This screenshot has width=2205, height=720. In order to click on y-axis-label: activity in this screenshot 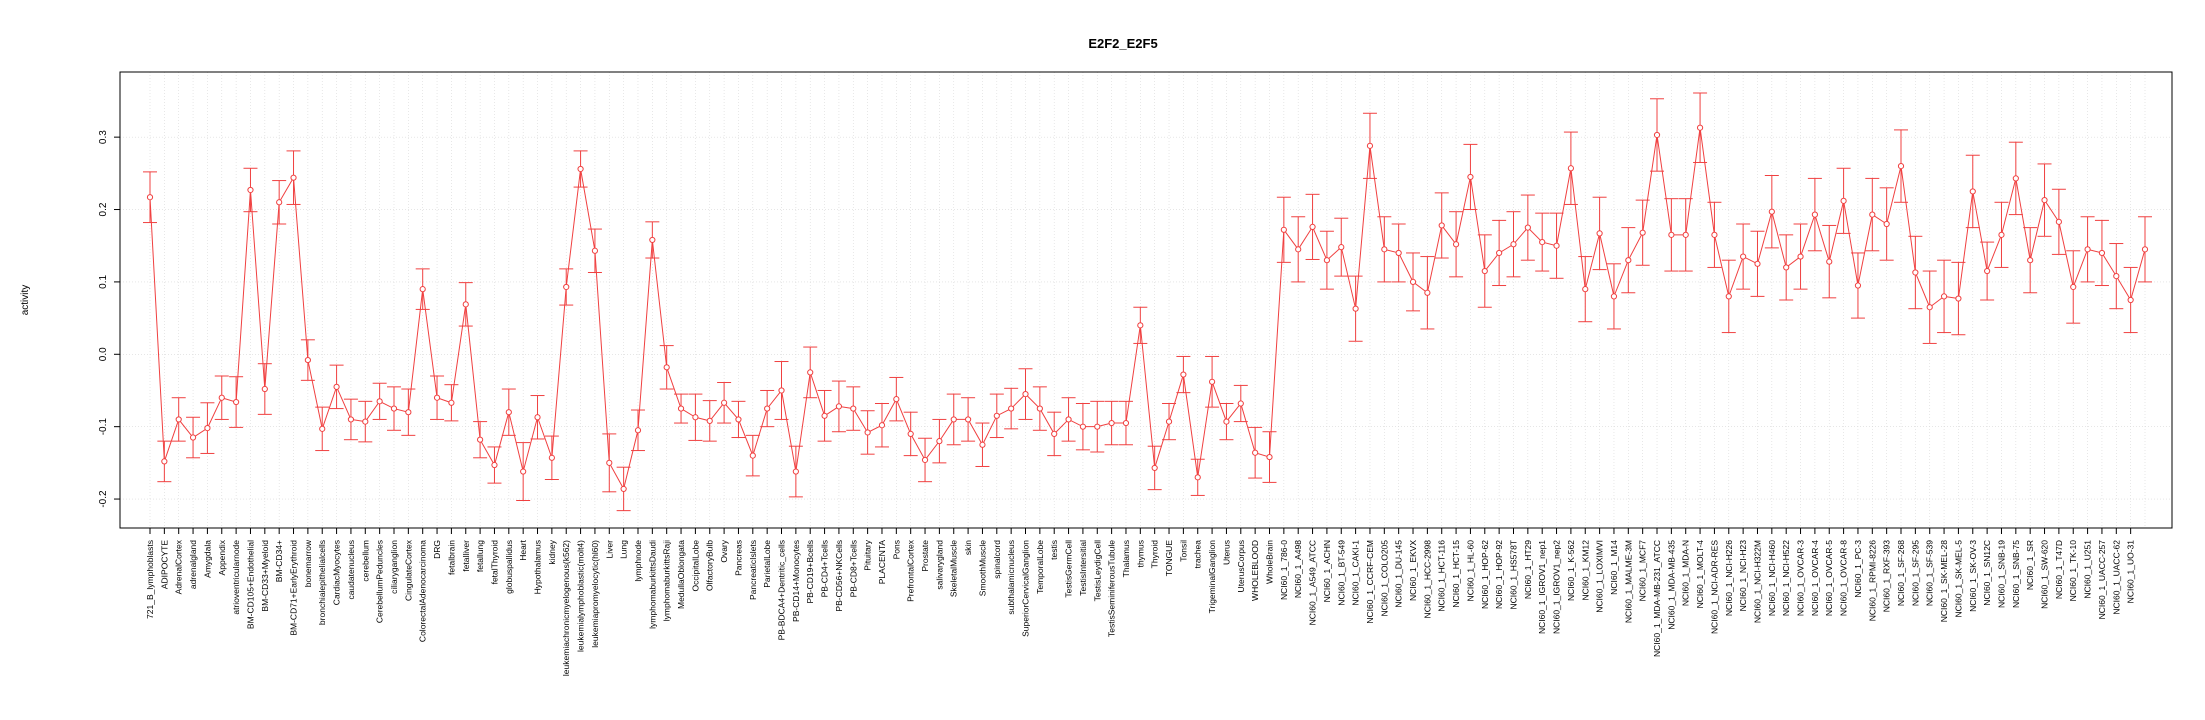, I will do `click(25, 300)`.